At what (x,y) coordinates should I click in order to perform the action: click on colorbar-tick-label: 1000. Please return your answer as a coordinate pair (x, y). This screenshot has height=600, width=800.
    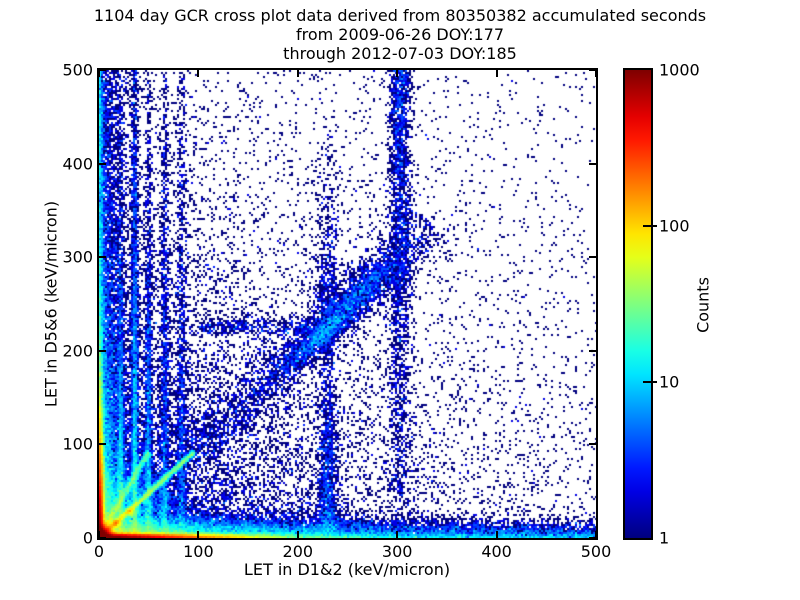
    Looking at the image, I should click on (679, 70).